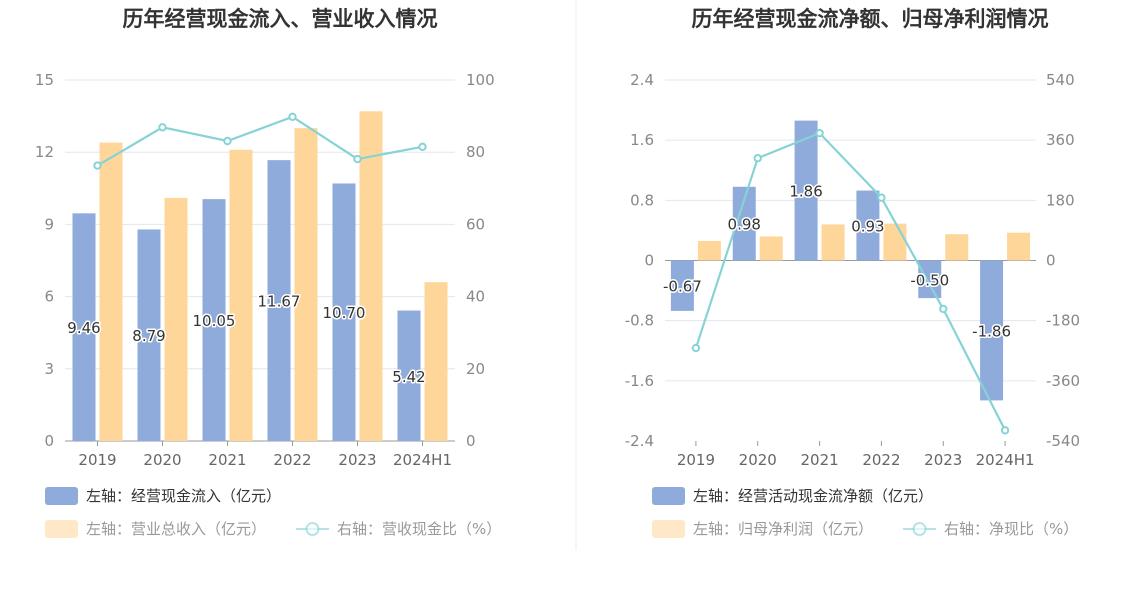  Describe the element at coordinates (292, 460) in the screenshot. I see `x-axis-tick-label: 2022` at that location.